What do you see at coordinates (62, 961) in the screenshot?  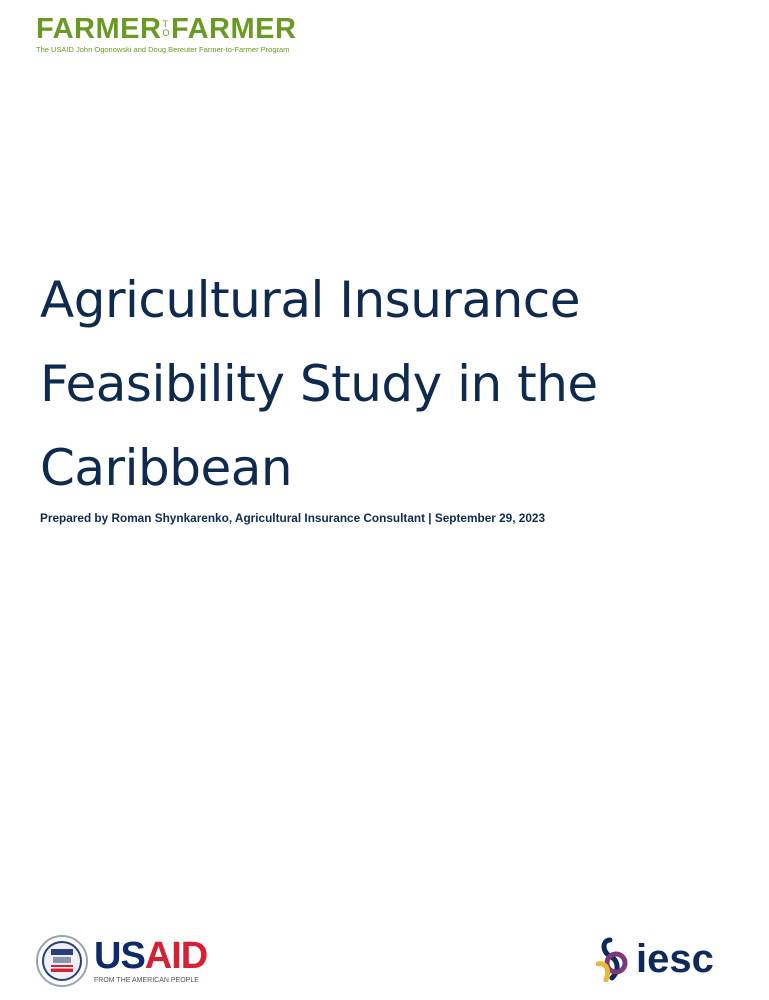 I see `usaid-seal-icon` at bounding box center [62, 961].